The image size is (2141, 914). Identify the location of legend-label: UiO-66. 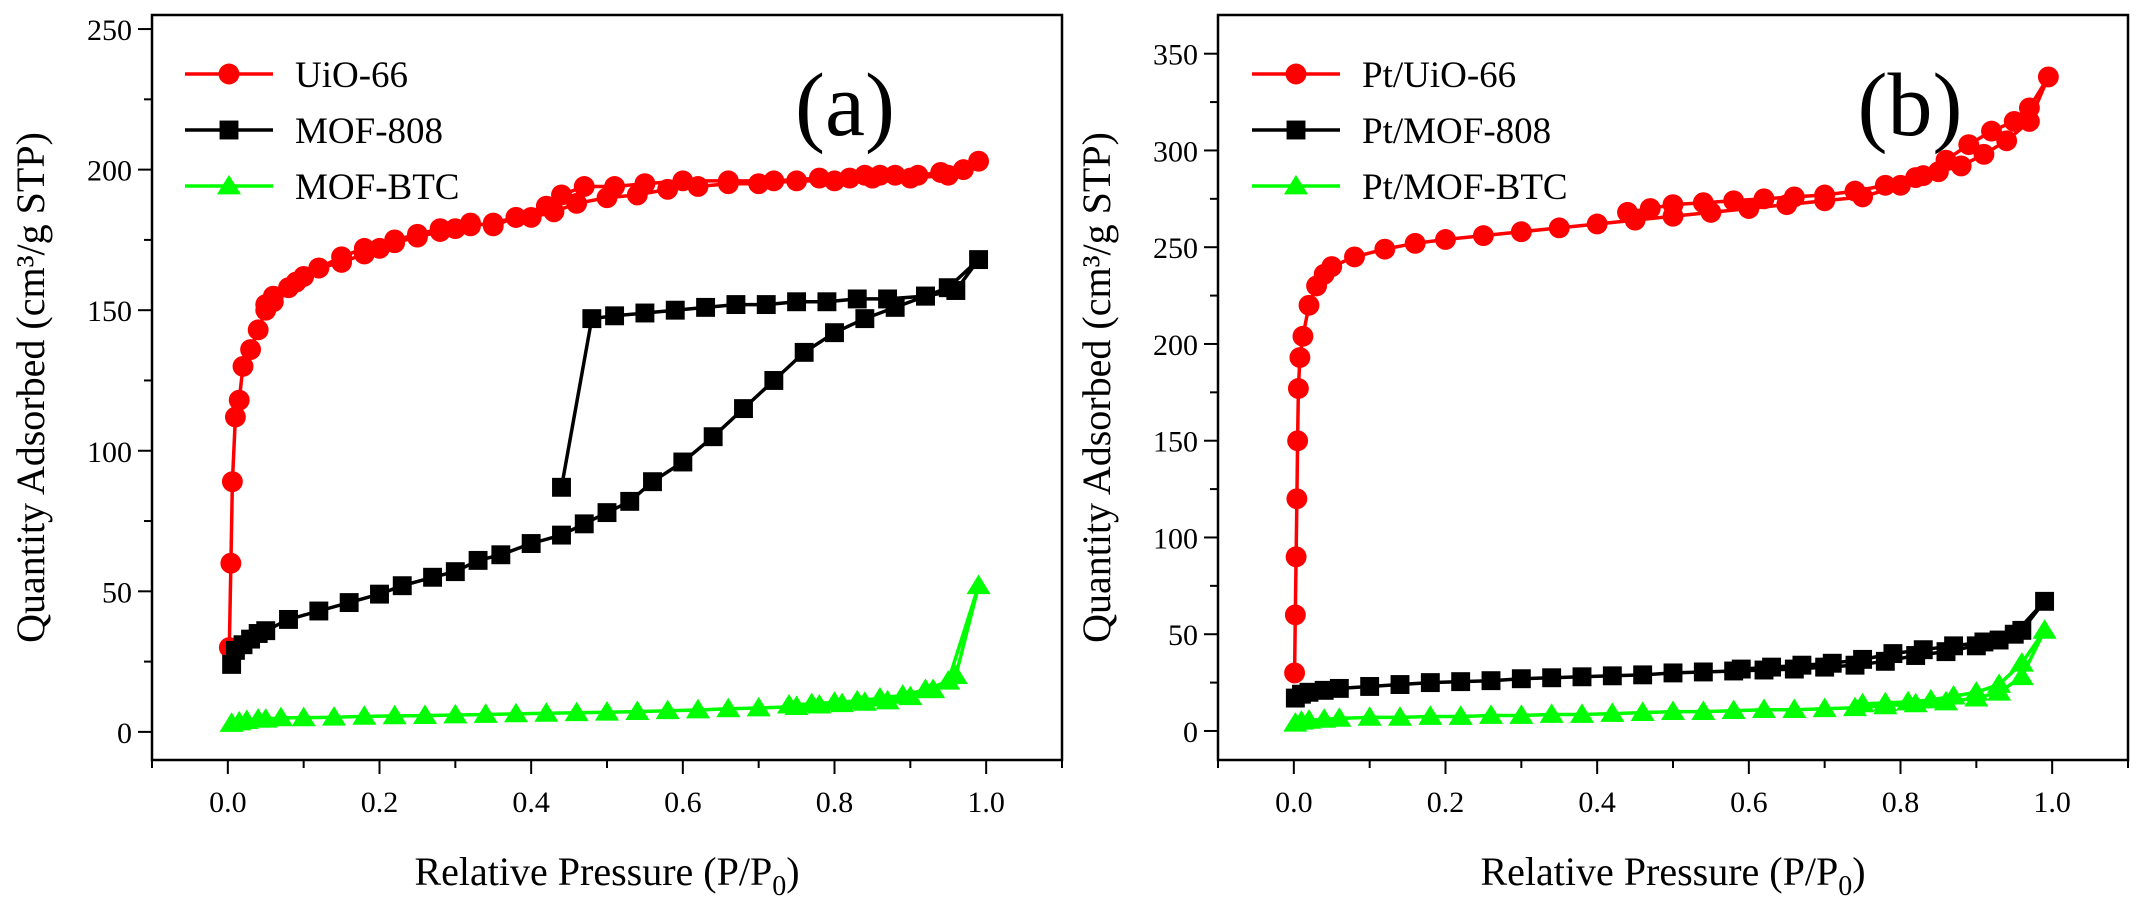
(351, 75).